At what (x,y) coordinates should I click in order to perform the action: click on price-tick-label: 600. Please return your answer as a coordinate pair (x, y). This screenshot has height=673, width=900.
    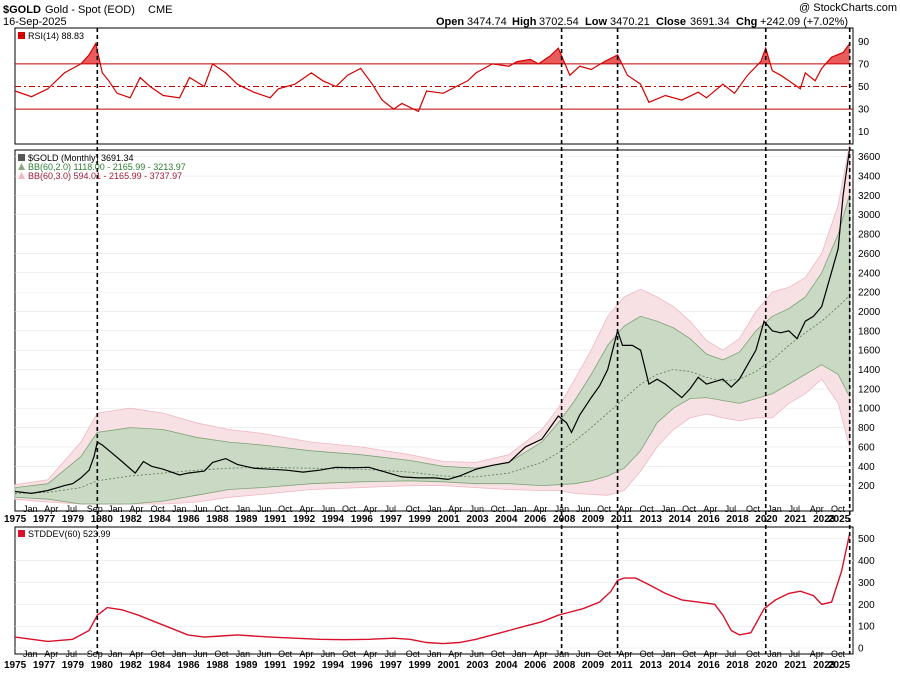
    Looking at the image, I should click on (866, 447).